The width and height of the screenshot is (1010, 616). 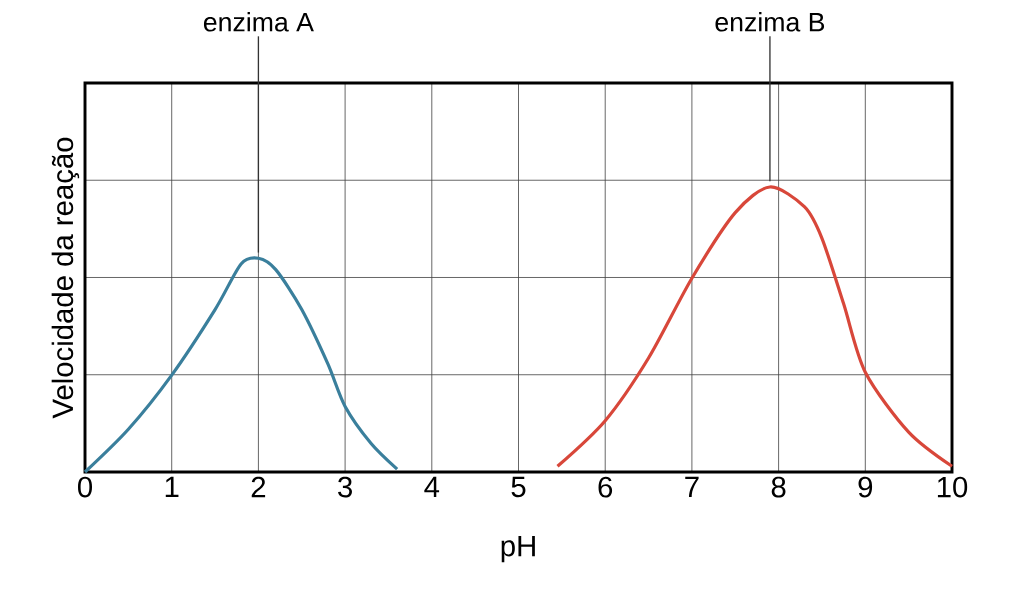 I want to click on text: enzima A, so click(x=258, y=22).